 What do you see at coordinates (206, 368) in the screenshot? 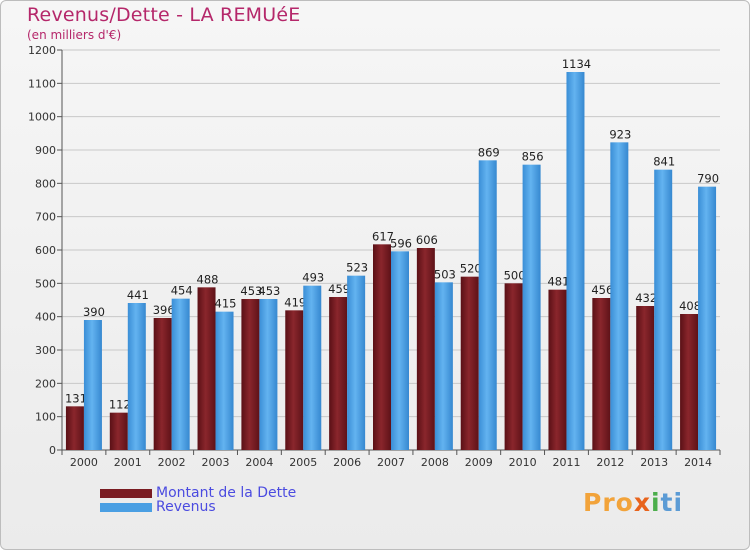
I see `bar-dette-2003` at bounding box center [206, 368].